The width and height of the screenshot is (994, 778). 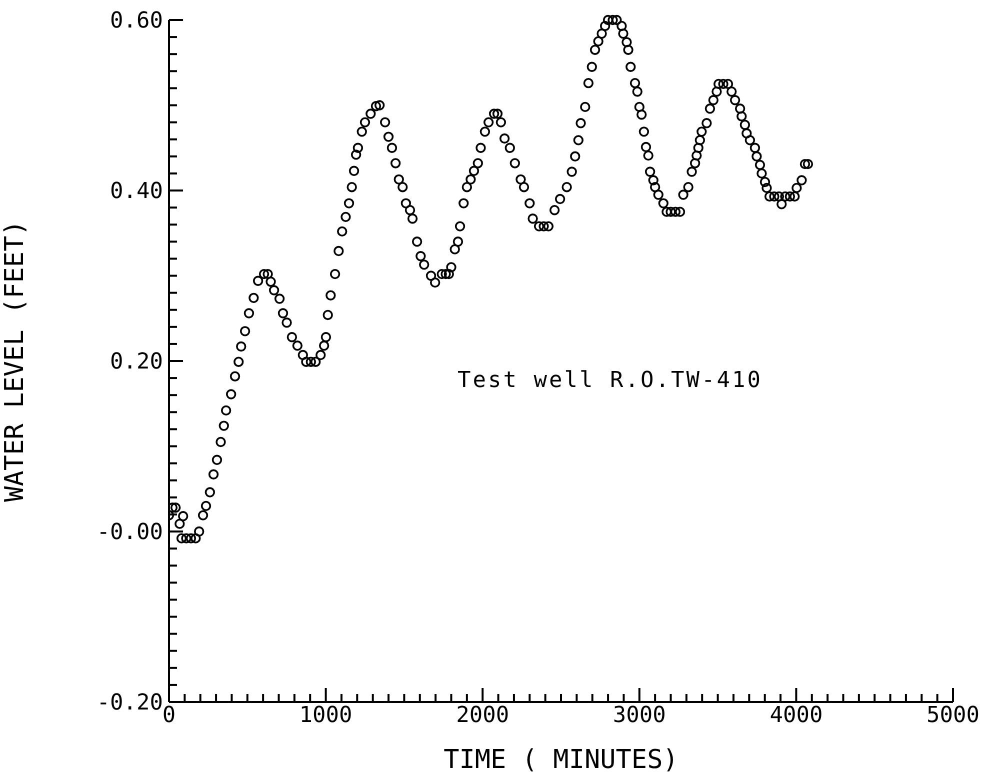 I want to click on y-tick-label: -0.00, so click(x=129, y=533).